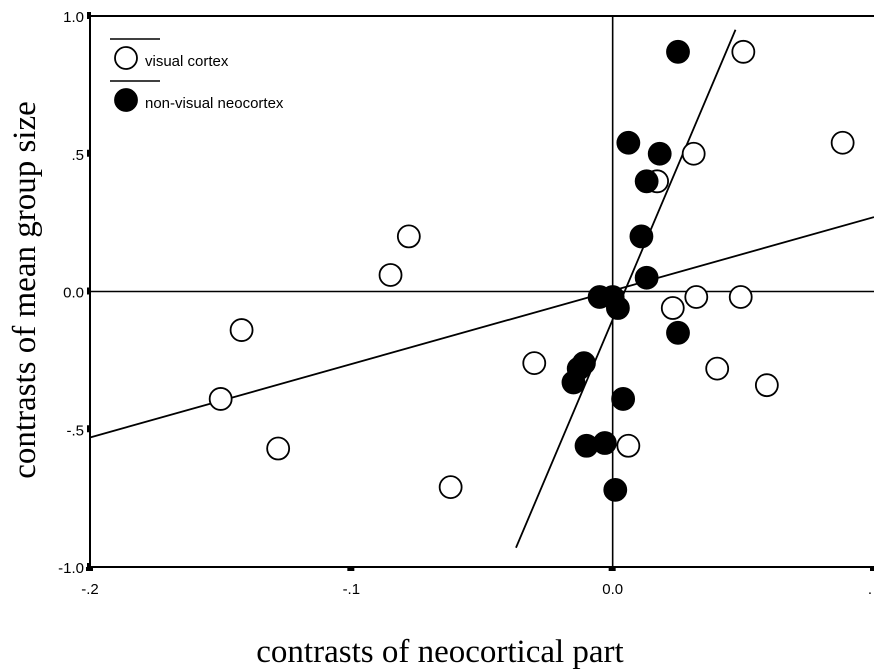 The image size is (874, 670). Describe the element at coordinates (77, 155) in the screenshot. I see `y-tick-label: .5` at that location.